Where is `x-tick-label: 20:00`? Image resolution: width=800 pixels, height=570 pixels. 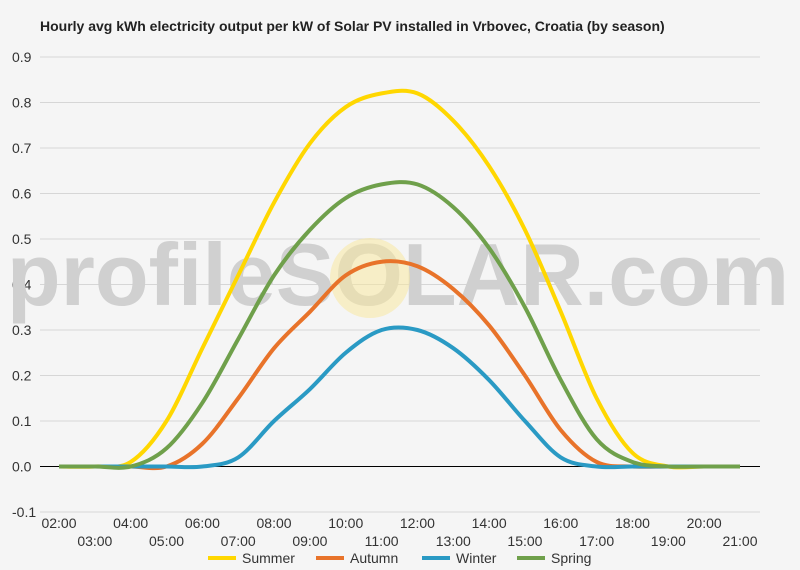 x-tick-label: 20:00 is located at coordinates (704, 523).